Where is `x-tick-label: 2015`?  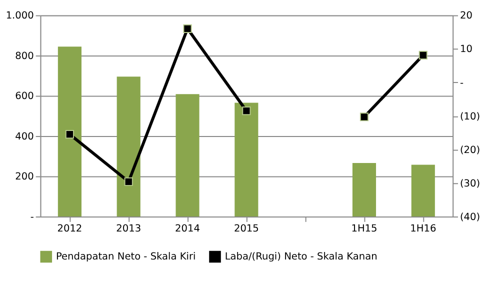
x-tick-label: 2015 is located at coordinates (246, 229).